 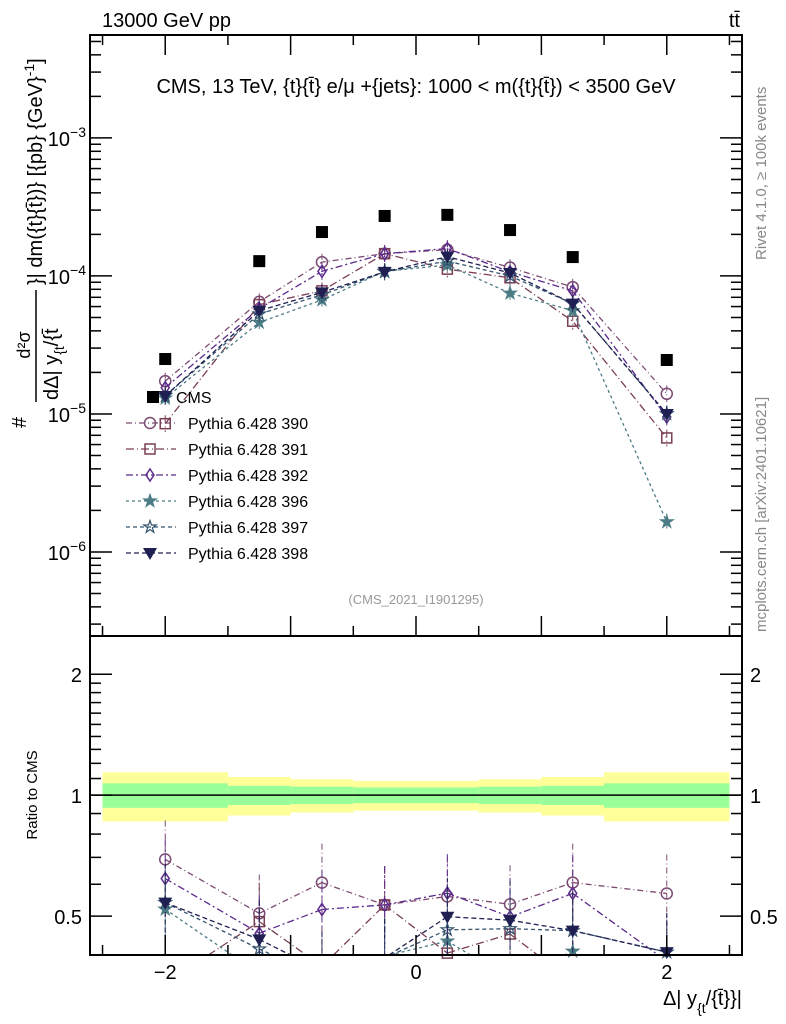 What do you see at coordinates (34, 171) in the screenshot?
I see `ylabel-suffix: }| dm({t}{t̄})} [{pb} {GeV}-1]` at bounding box center [34, 171].